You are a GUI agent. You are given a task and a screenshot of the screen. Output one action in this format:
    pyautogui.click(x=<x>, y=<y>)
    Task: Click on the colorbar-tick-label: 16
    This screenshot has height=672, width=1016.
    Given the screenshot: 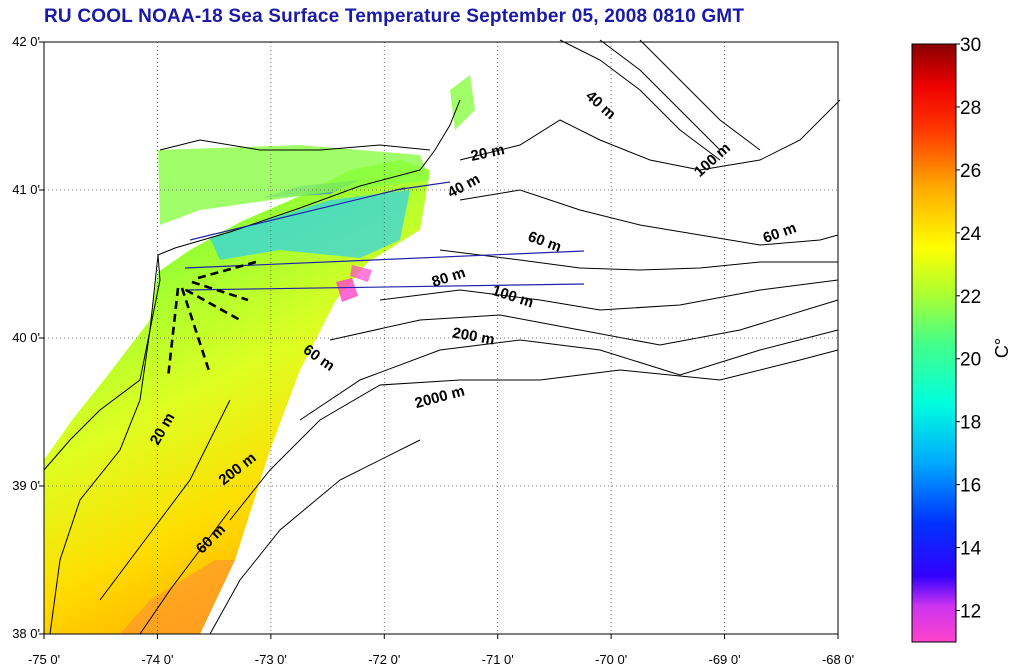 What is the action you would take?
    pyautogui.click(x=970, y=486)
    